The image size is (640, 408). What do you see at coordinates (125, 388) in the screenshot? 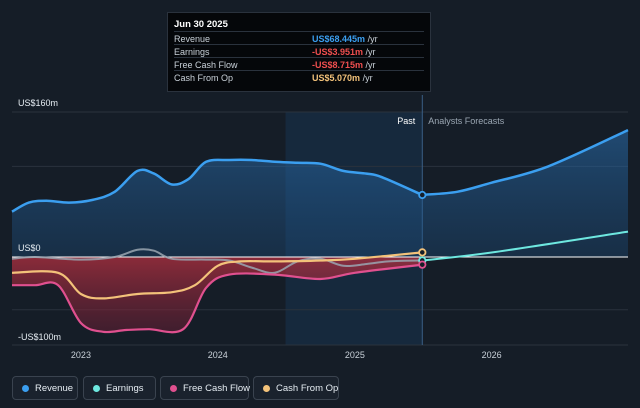
I see `legend-label: Earnings` at bounding box center [125, 388].